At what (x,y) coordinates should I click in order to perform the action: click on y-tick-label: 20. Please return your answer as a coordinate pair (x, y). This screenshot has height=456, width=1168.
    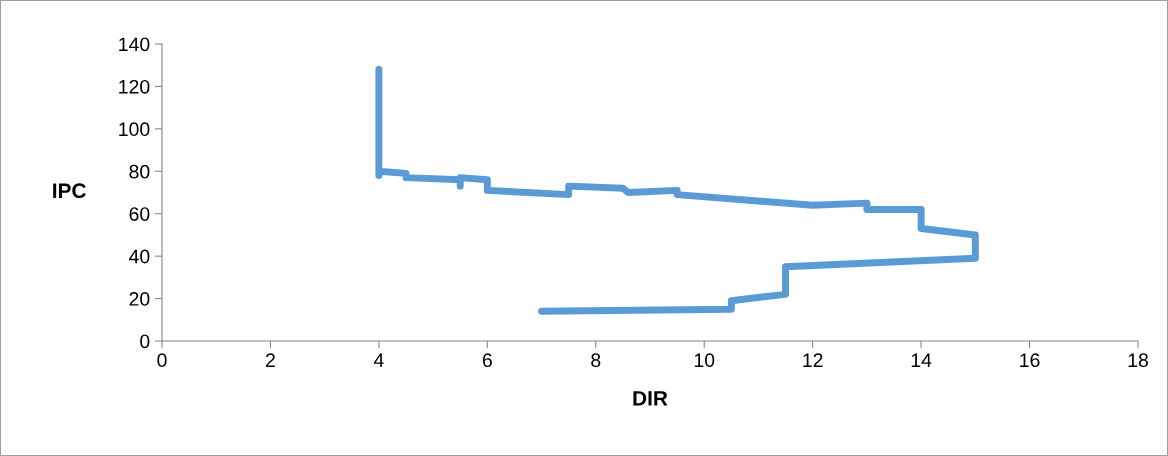
    Looking at the image, I should click on (139, 299).